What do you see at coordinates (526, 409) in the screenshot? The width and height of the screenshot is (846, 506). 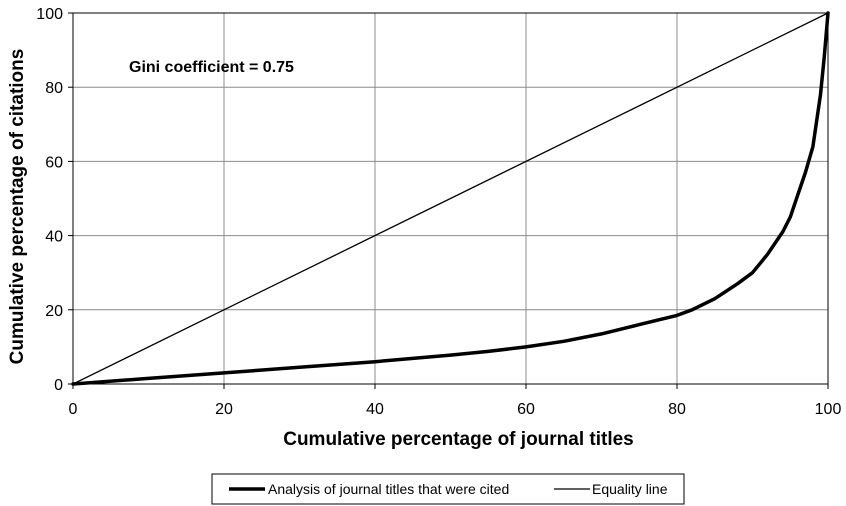 I see `x-tick-label: 60` at bounding box center [526, 409].